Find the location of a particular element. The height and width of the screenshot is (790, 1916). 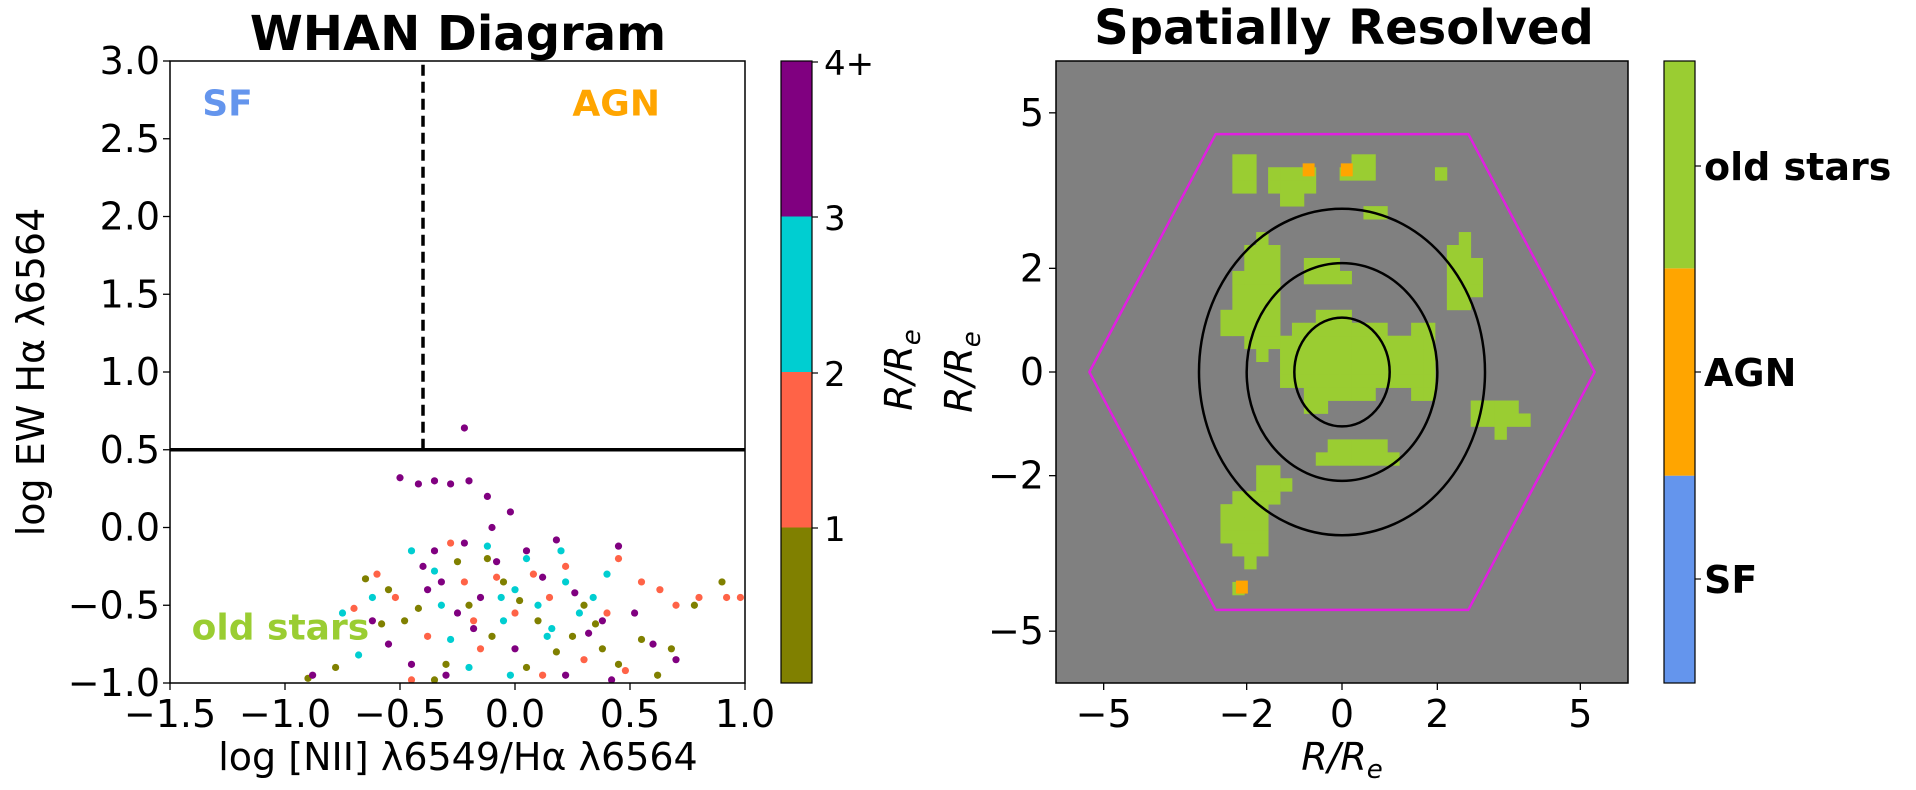

cbar-label-sub: e is located at coordinates (912, 337).